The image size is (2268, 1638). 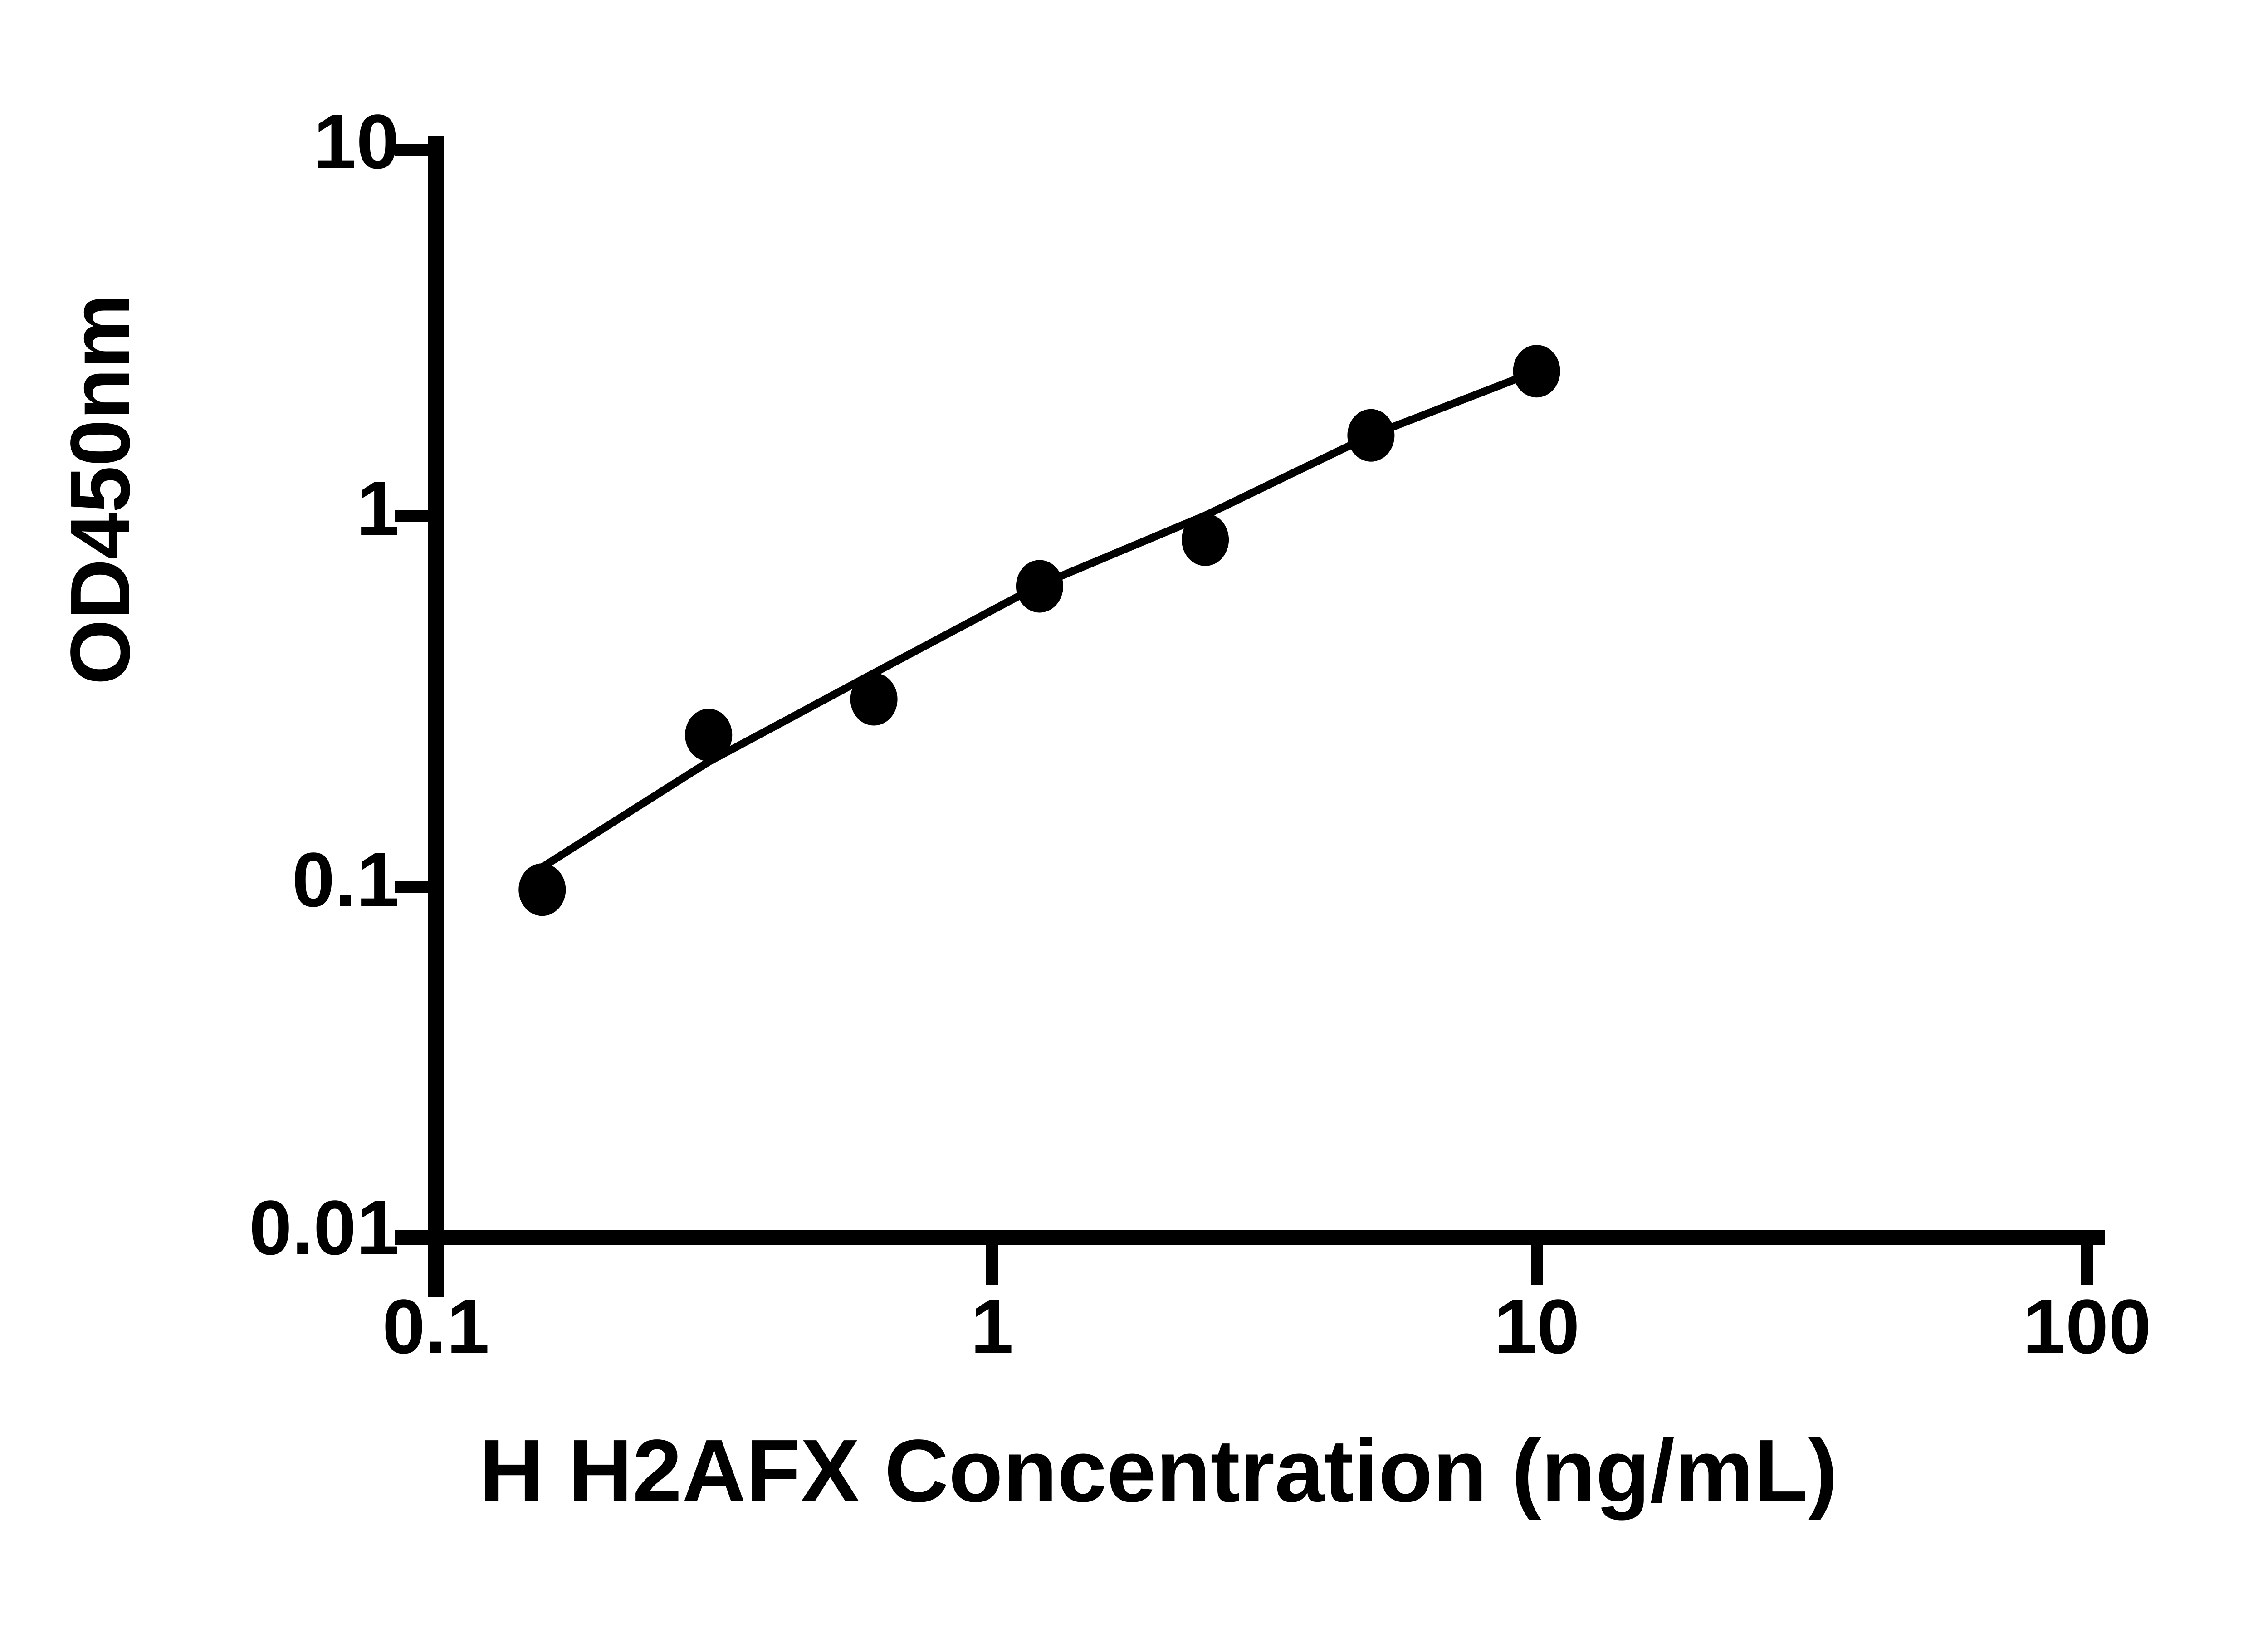 I want to click on x-tick-label-1: 1, so click(x=992, y=1327).